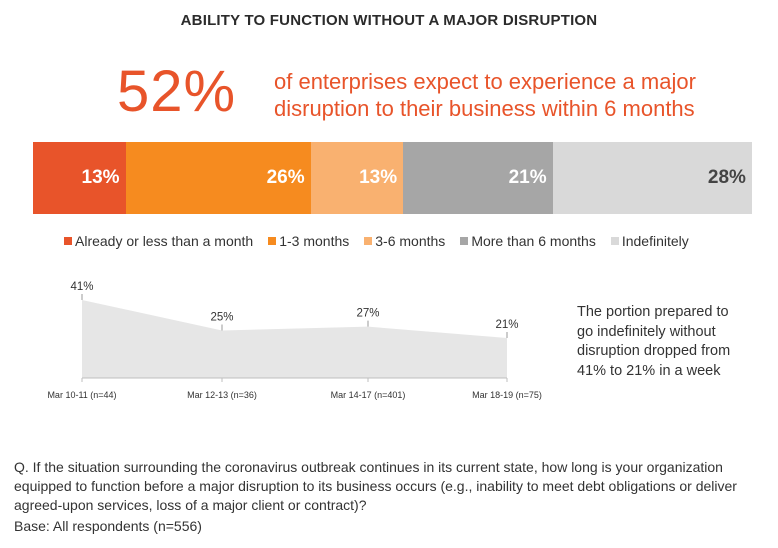  Describe the element at coordinates (79, 178) in the screenshot. I see `bar-segment-1: 13%` at that location.